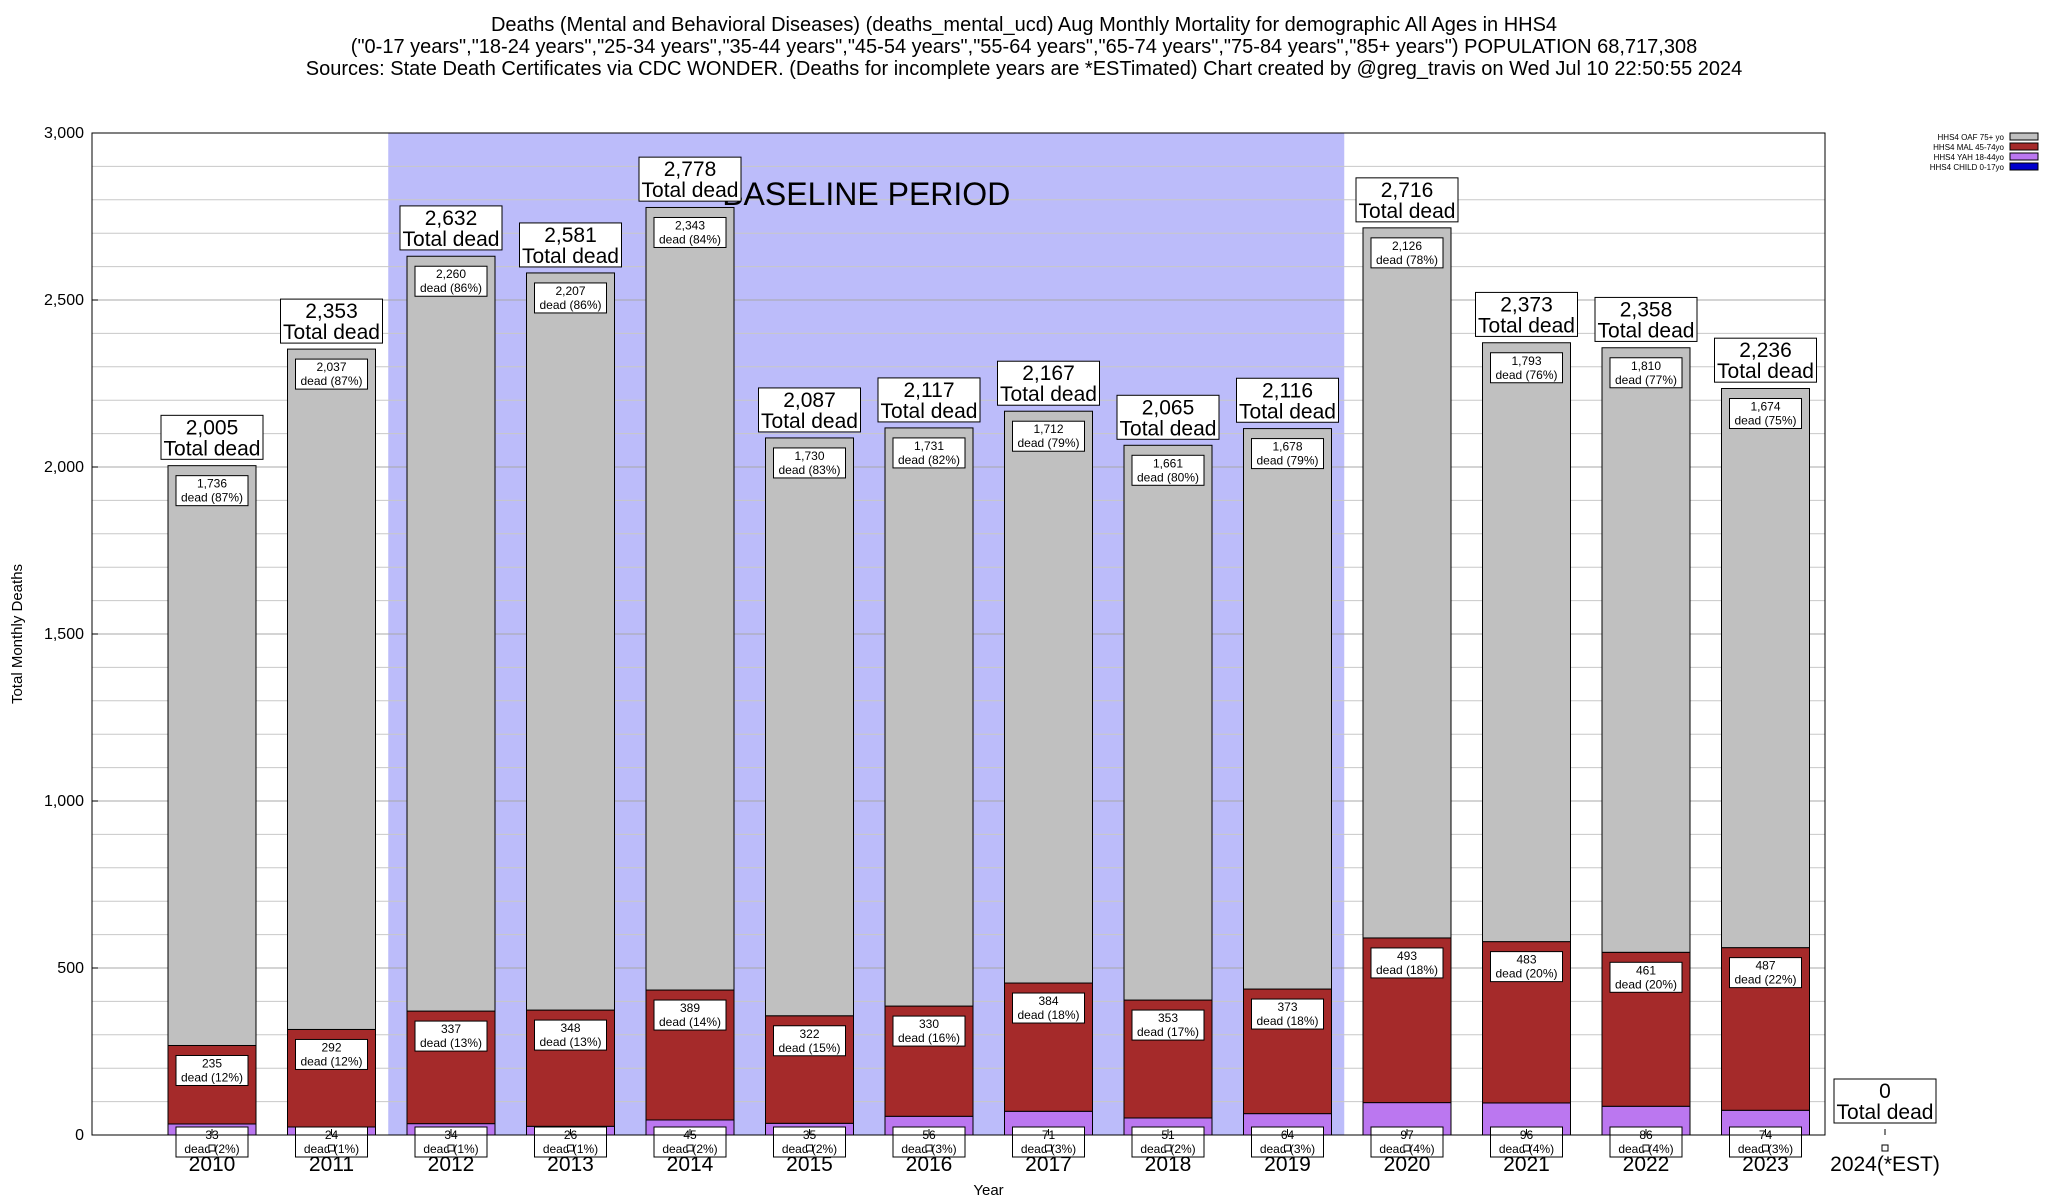  I want to click on total-label-value: 2,087, so click(809, 400).